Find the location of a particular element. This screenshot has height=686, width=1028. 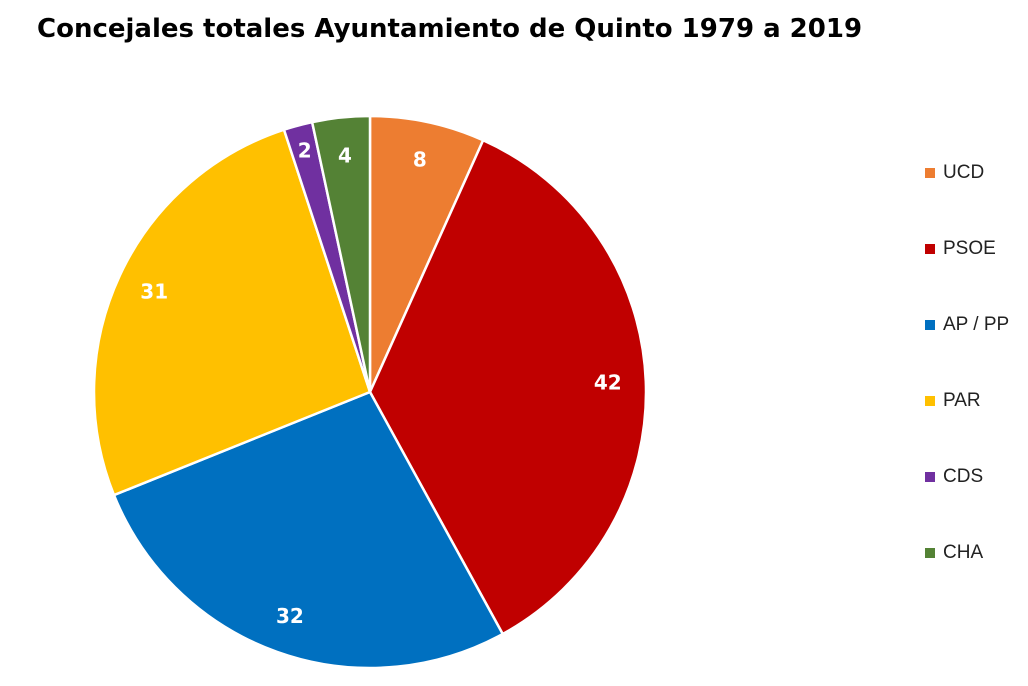

data-label-par: 31 is located at coordinates (154, 292).